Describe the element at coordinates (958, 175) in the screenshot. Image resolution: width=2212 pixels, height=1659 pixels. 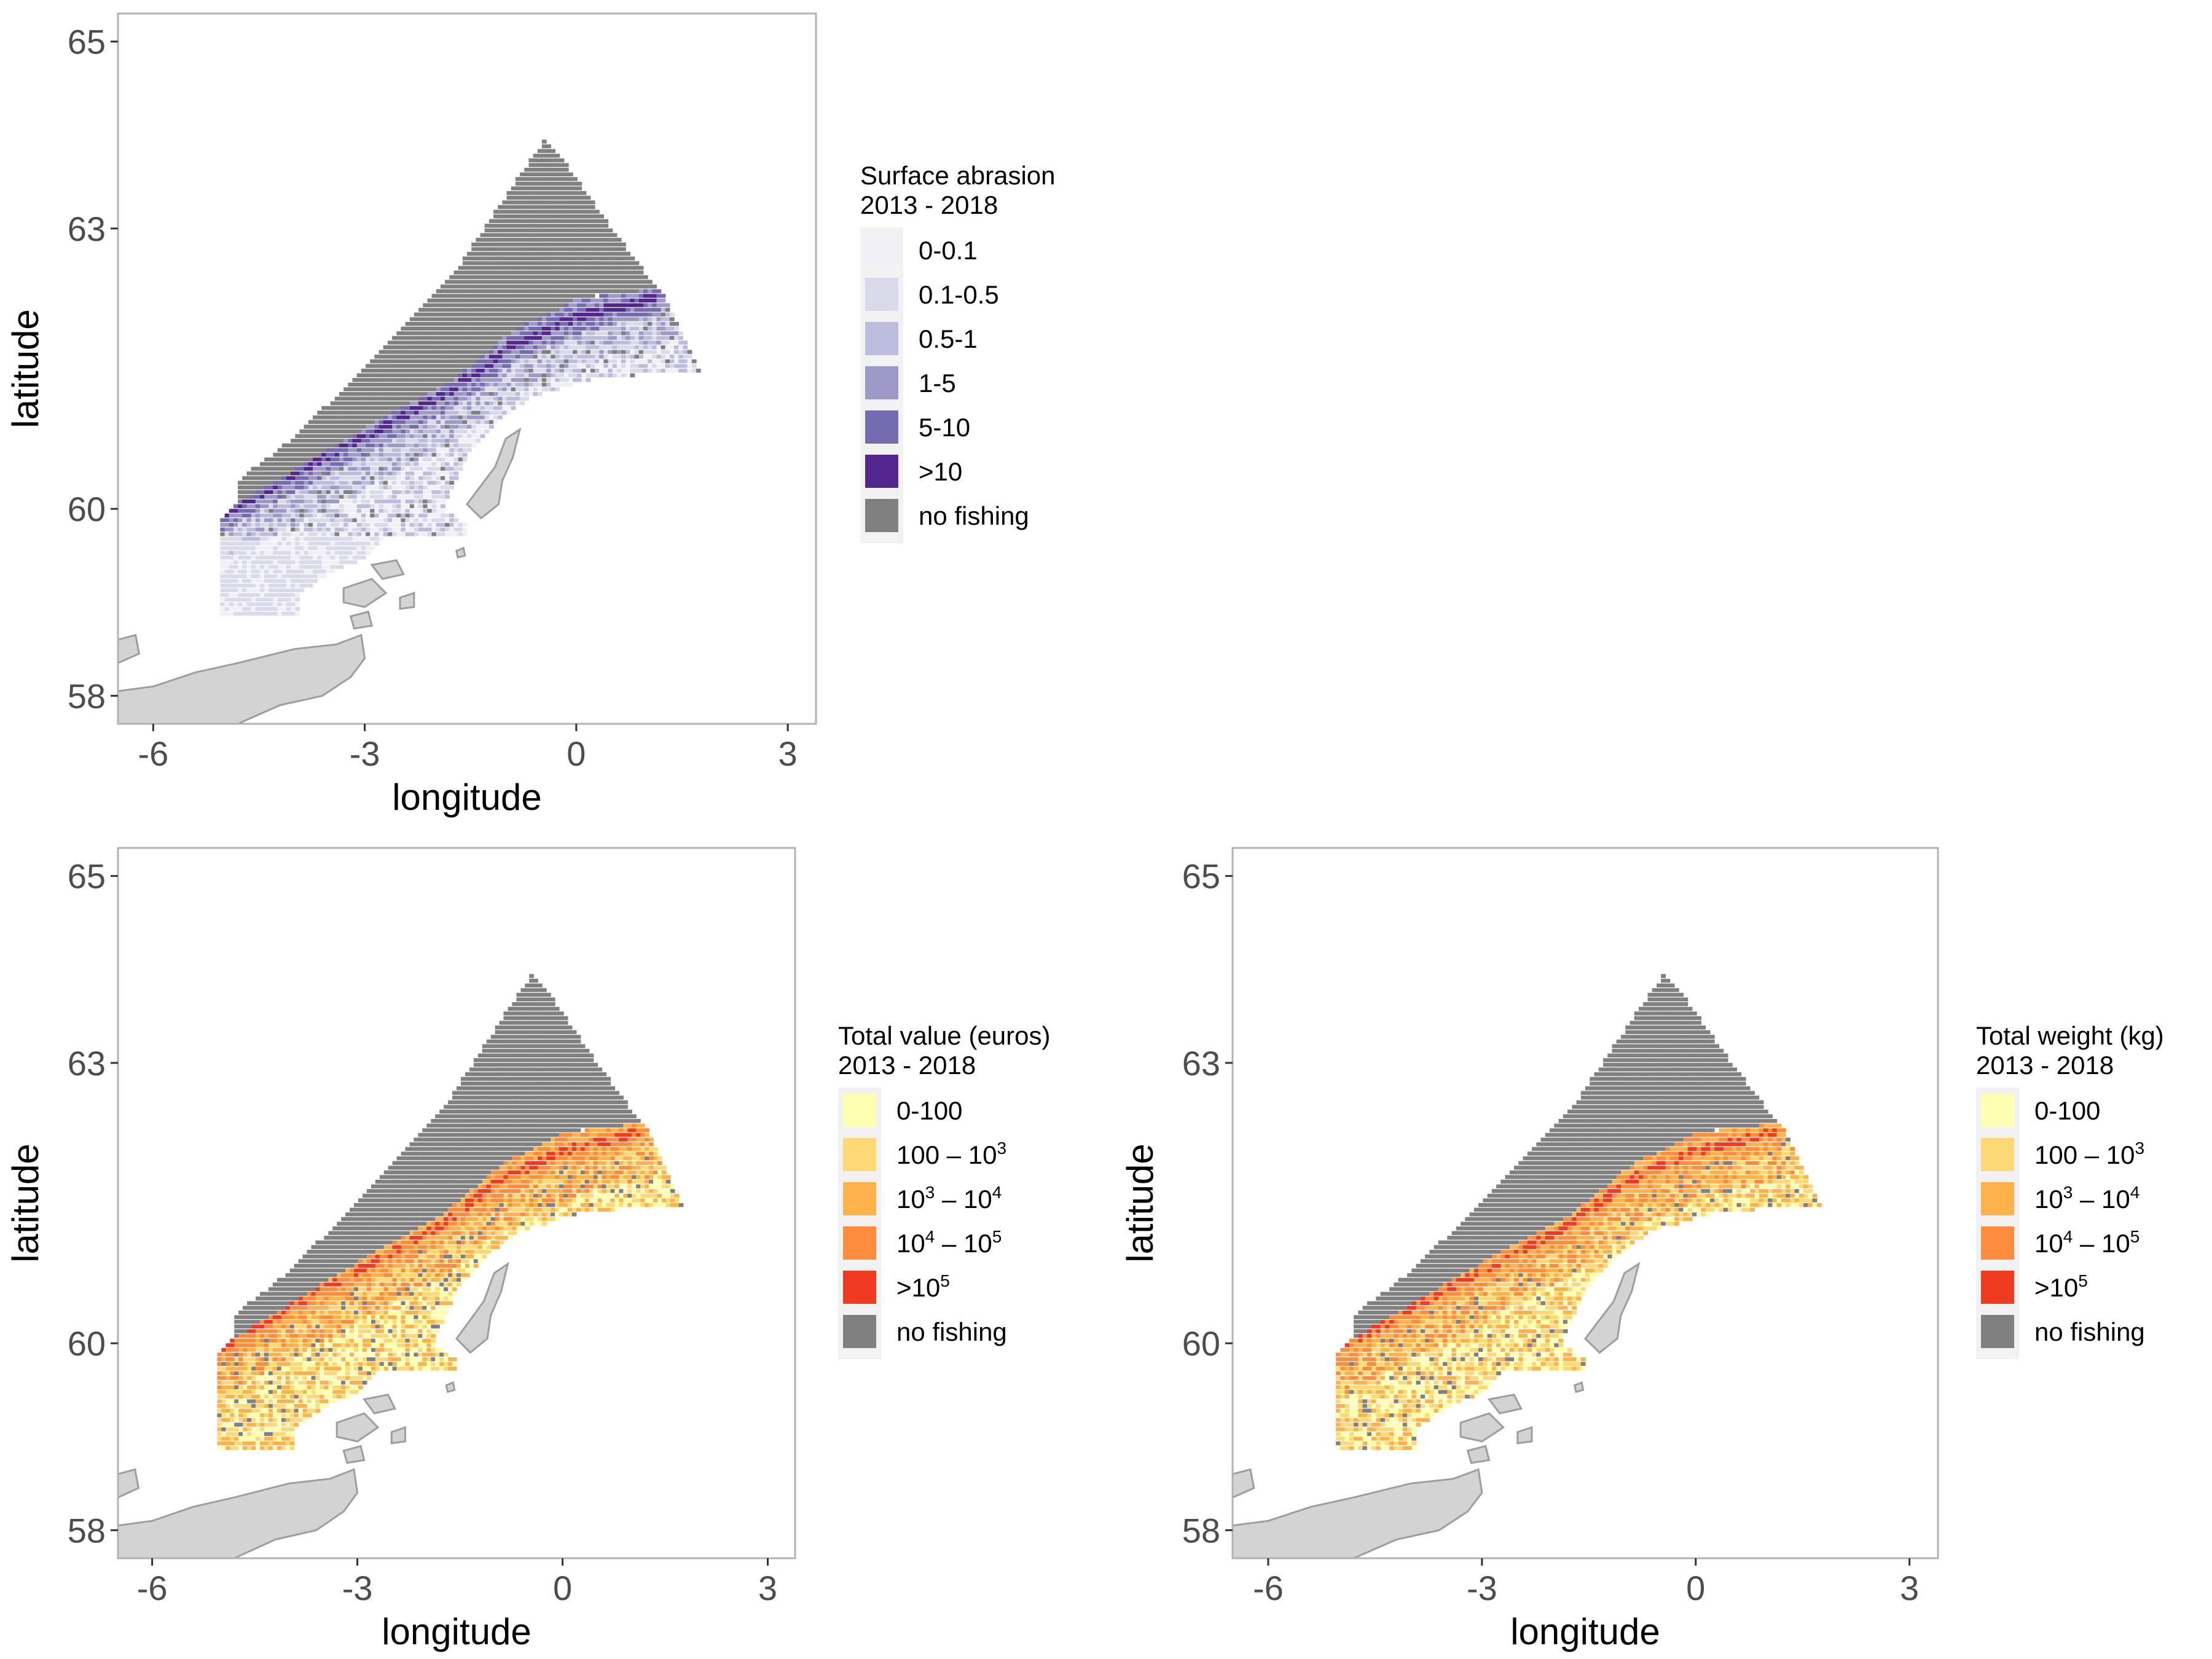
I see `legend-title: Surface abrasion` at that location.